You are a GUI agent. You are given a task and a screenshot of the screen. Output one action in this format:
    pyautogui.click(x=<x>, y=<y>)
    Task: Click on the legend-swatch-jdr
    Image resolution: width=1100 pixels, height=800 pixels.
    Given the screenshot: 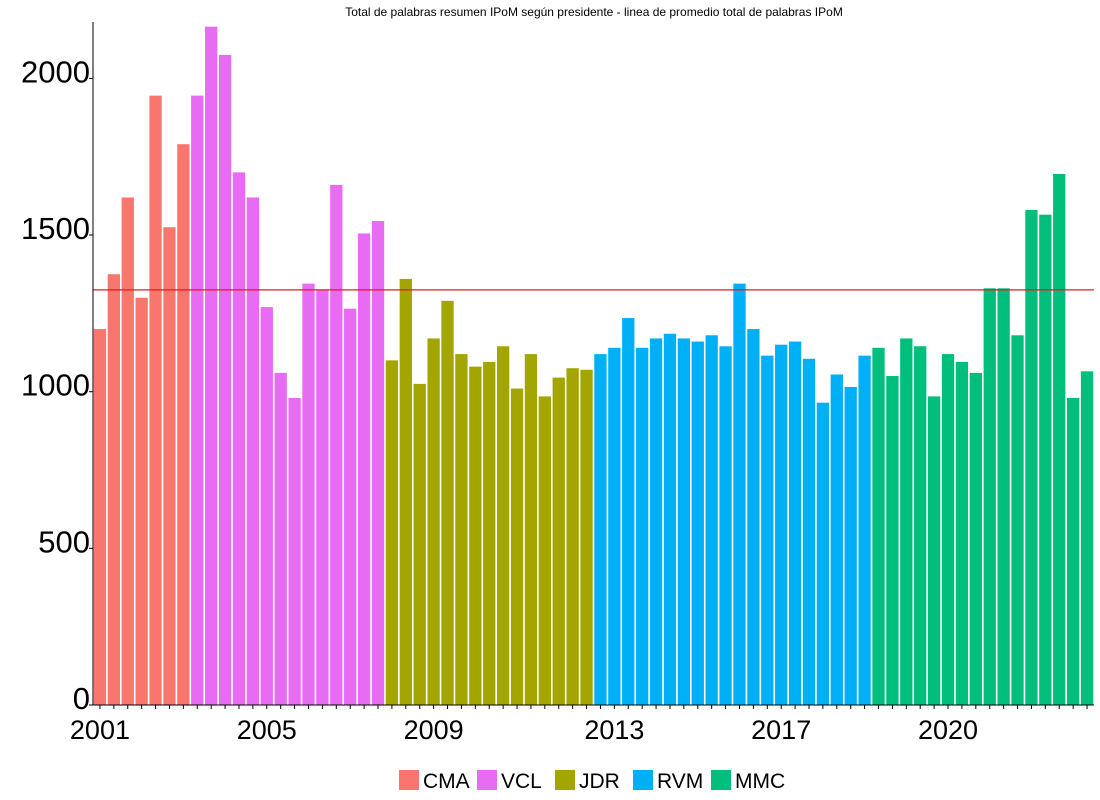 What is the action you would take?
    pyautogui.click(x=565, y=780)
    